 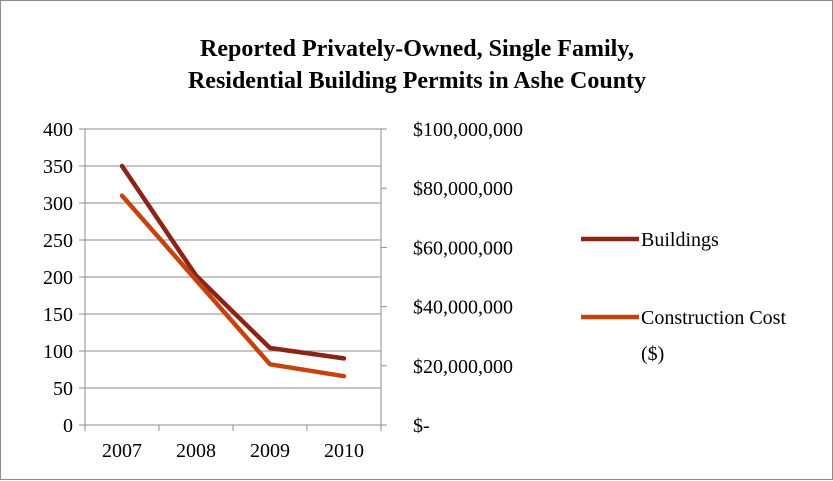 I want to click on x-axis-tick-label: 2008, so click(x=196, y=451).